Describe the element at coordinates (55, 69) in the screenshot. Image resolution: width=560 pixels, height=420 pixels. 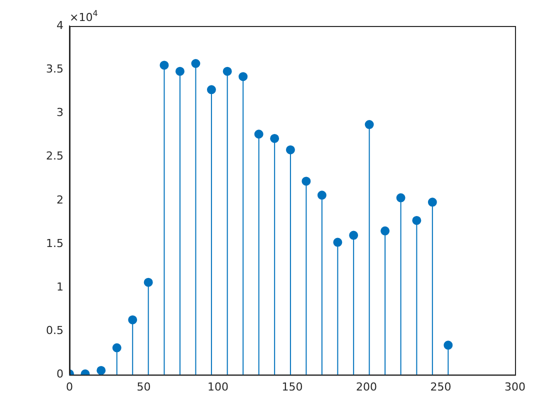
I see `y-tick-label: 3.5` at that location.